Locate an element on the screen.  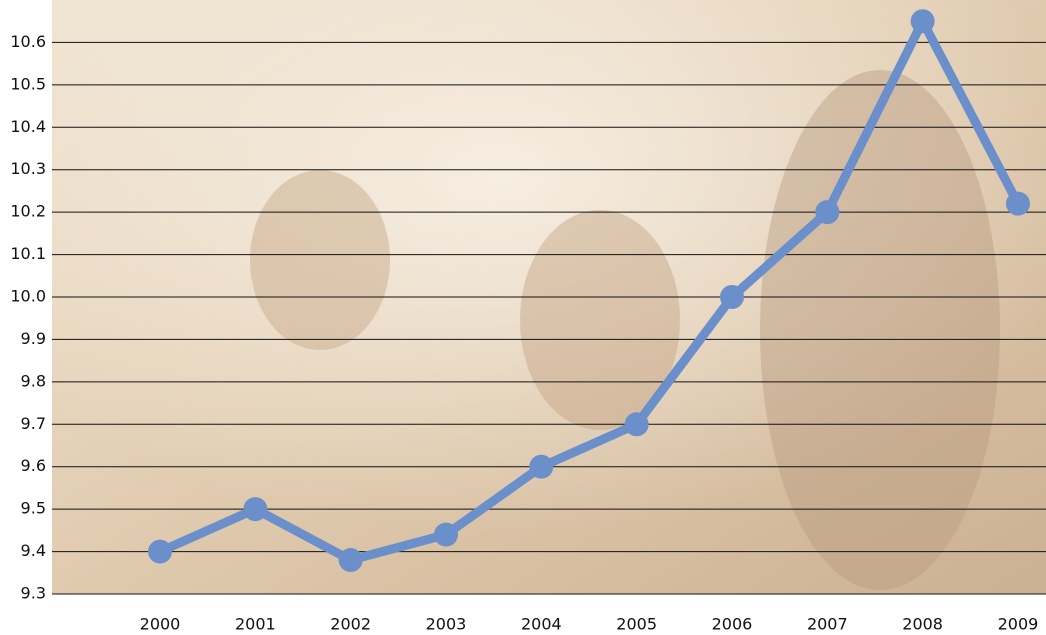
x-tick-label: 2008 is located at coordinates (922, 624).